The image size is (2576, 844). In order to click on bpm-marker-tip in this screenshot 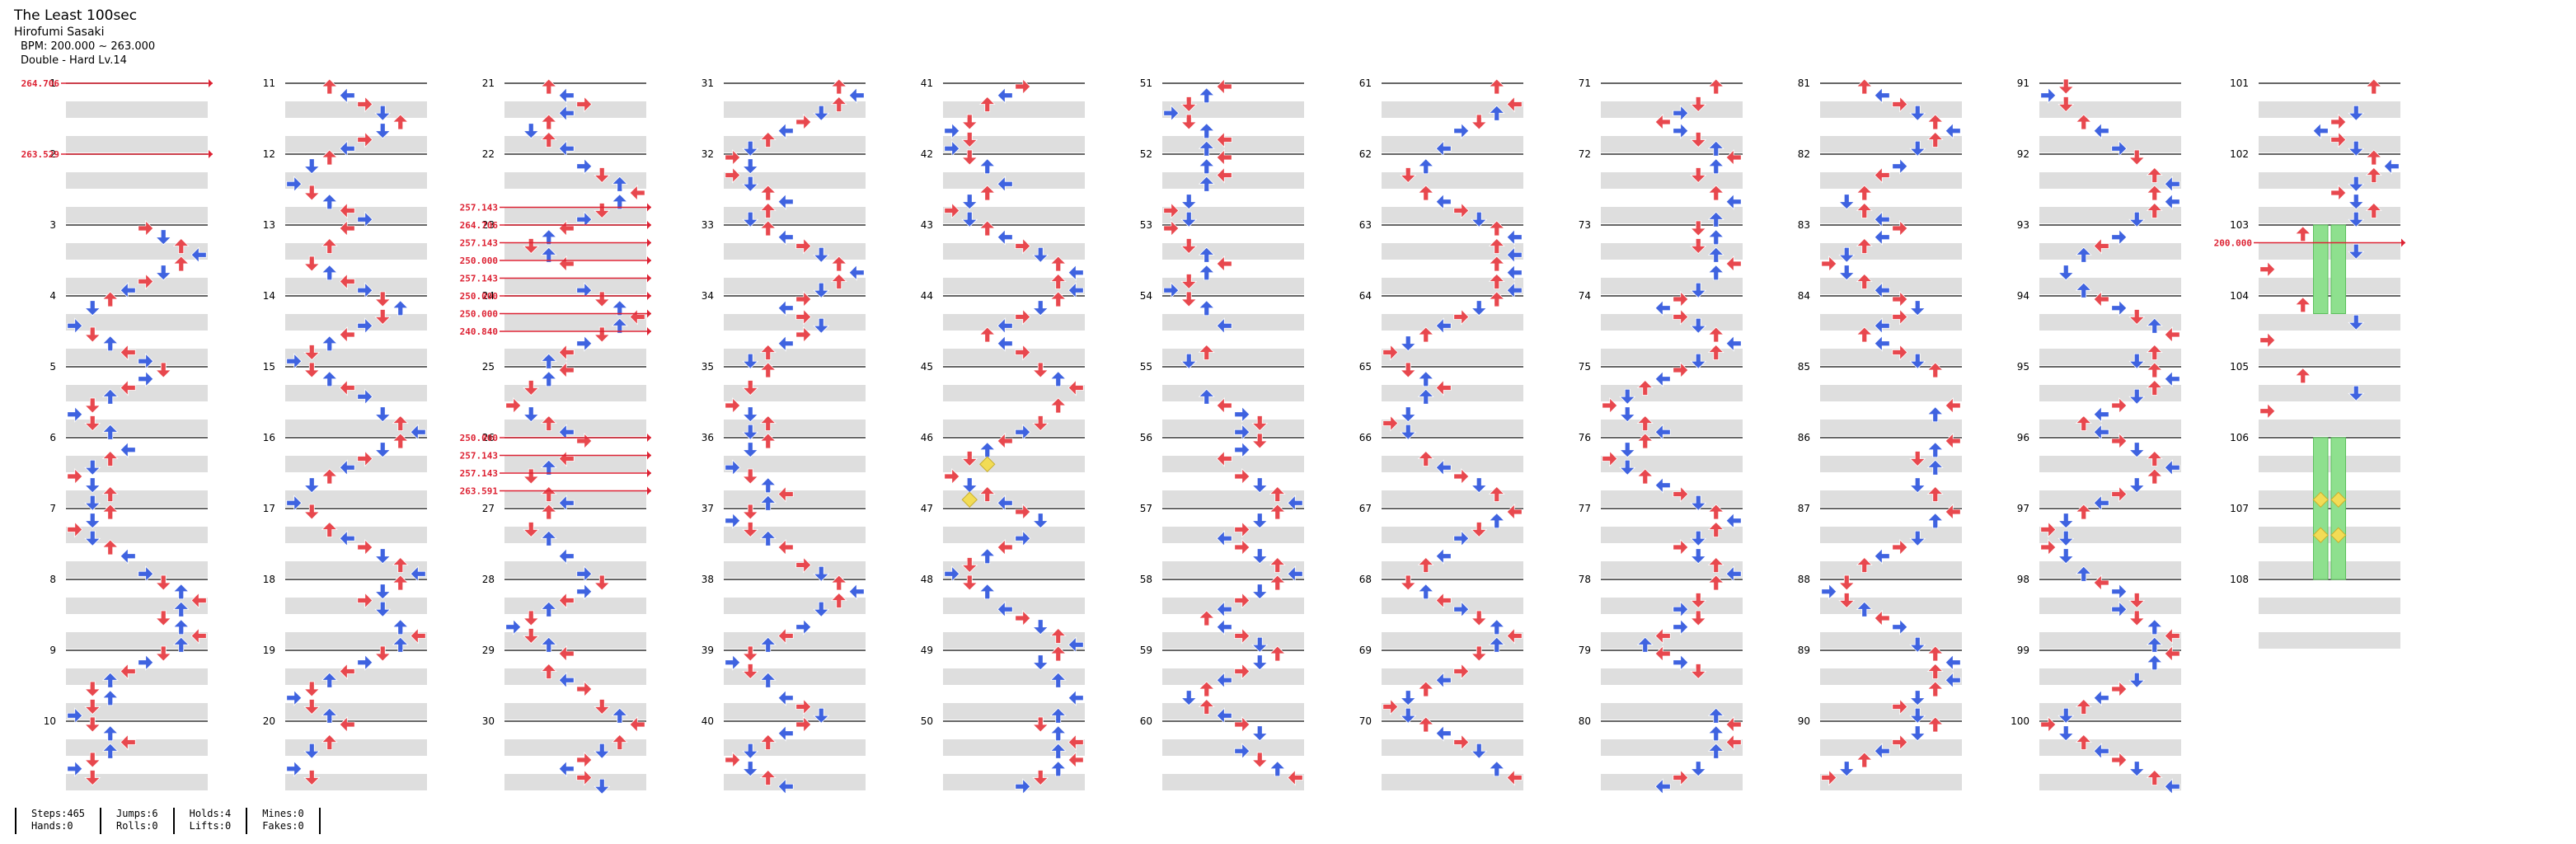, I will do `click(649, 261)`.